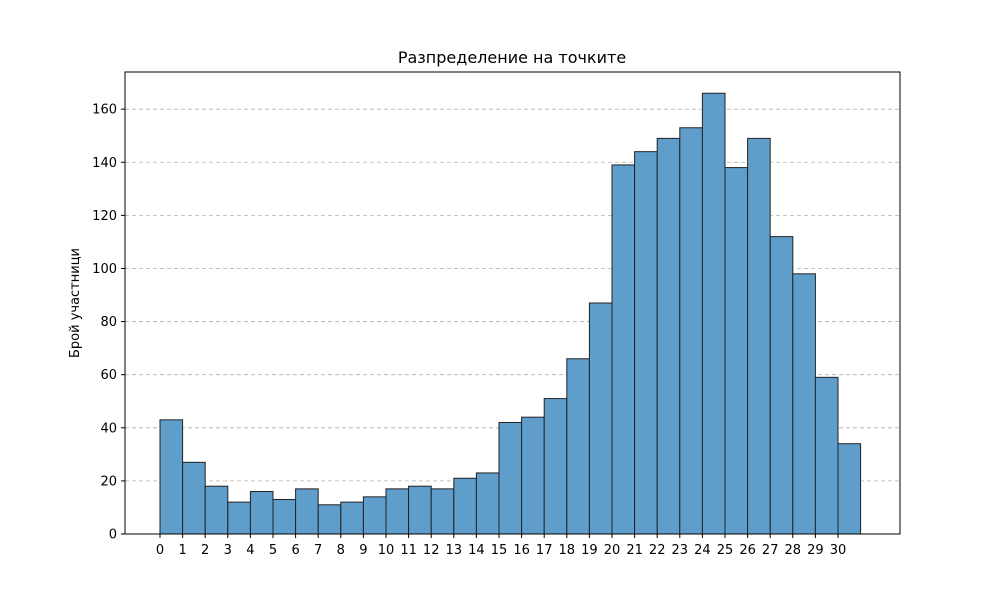 The height and width of the screenshot is (600, 1000). Describe the element at coordinates (228, 550) in the screenshot. I see `x-tick-label: 3` at that location.